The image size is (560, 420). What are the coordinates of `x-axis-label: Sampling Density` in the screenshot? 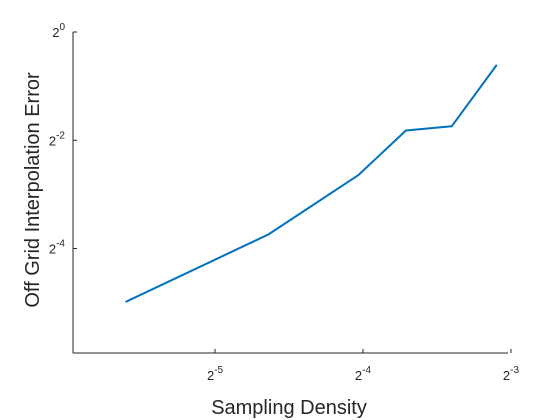 It's located at (289, 408).